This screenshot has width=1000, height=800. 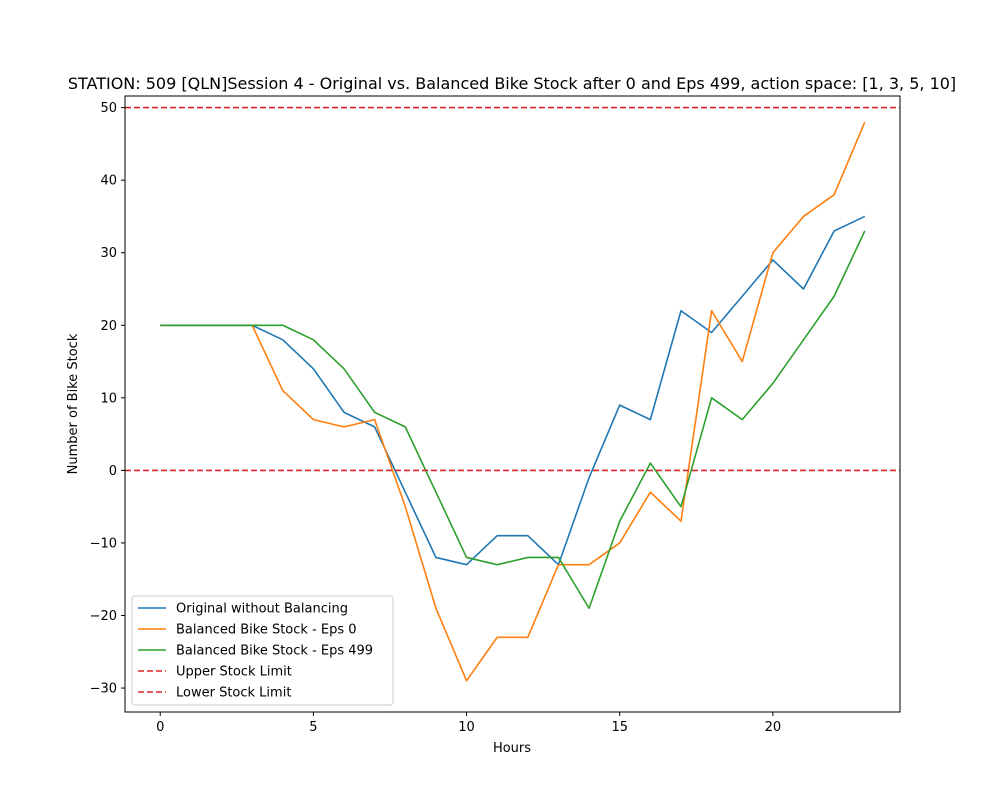 I want to click on x-tick-label: 15, so click(x=619, y=727).